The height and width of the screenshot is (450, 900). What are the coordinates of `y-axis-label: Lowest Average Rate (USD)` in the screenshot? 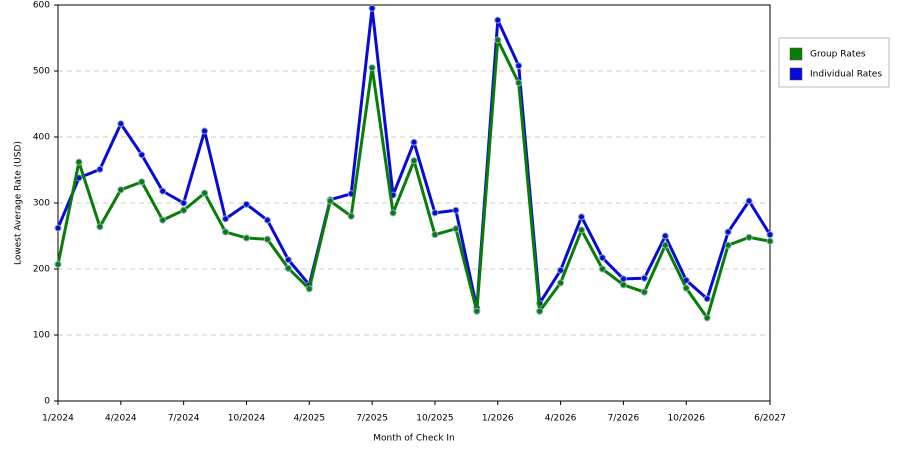 It's located at (19, 203).